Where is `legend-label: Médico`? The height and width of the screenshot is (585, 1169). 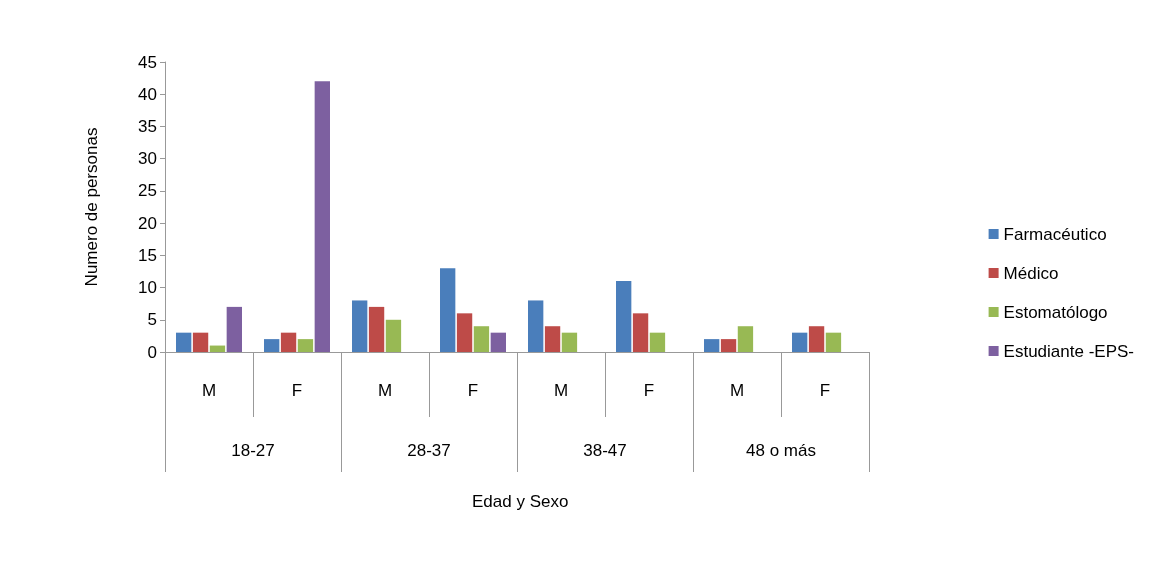
legend-label: Médico is located at coordinates (1031, 273).